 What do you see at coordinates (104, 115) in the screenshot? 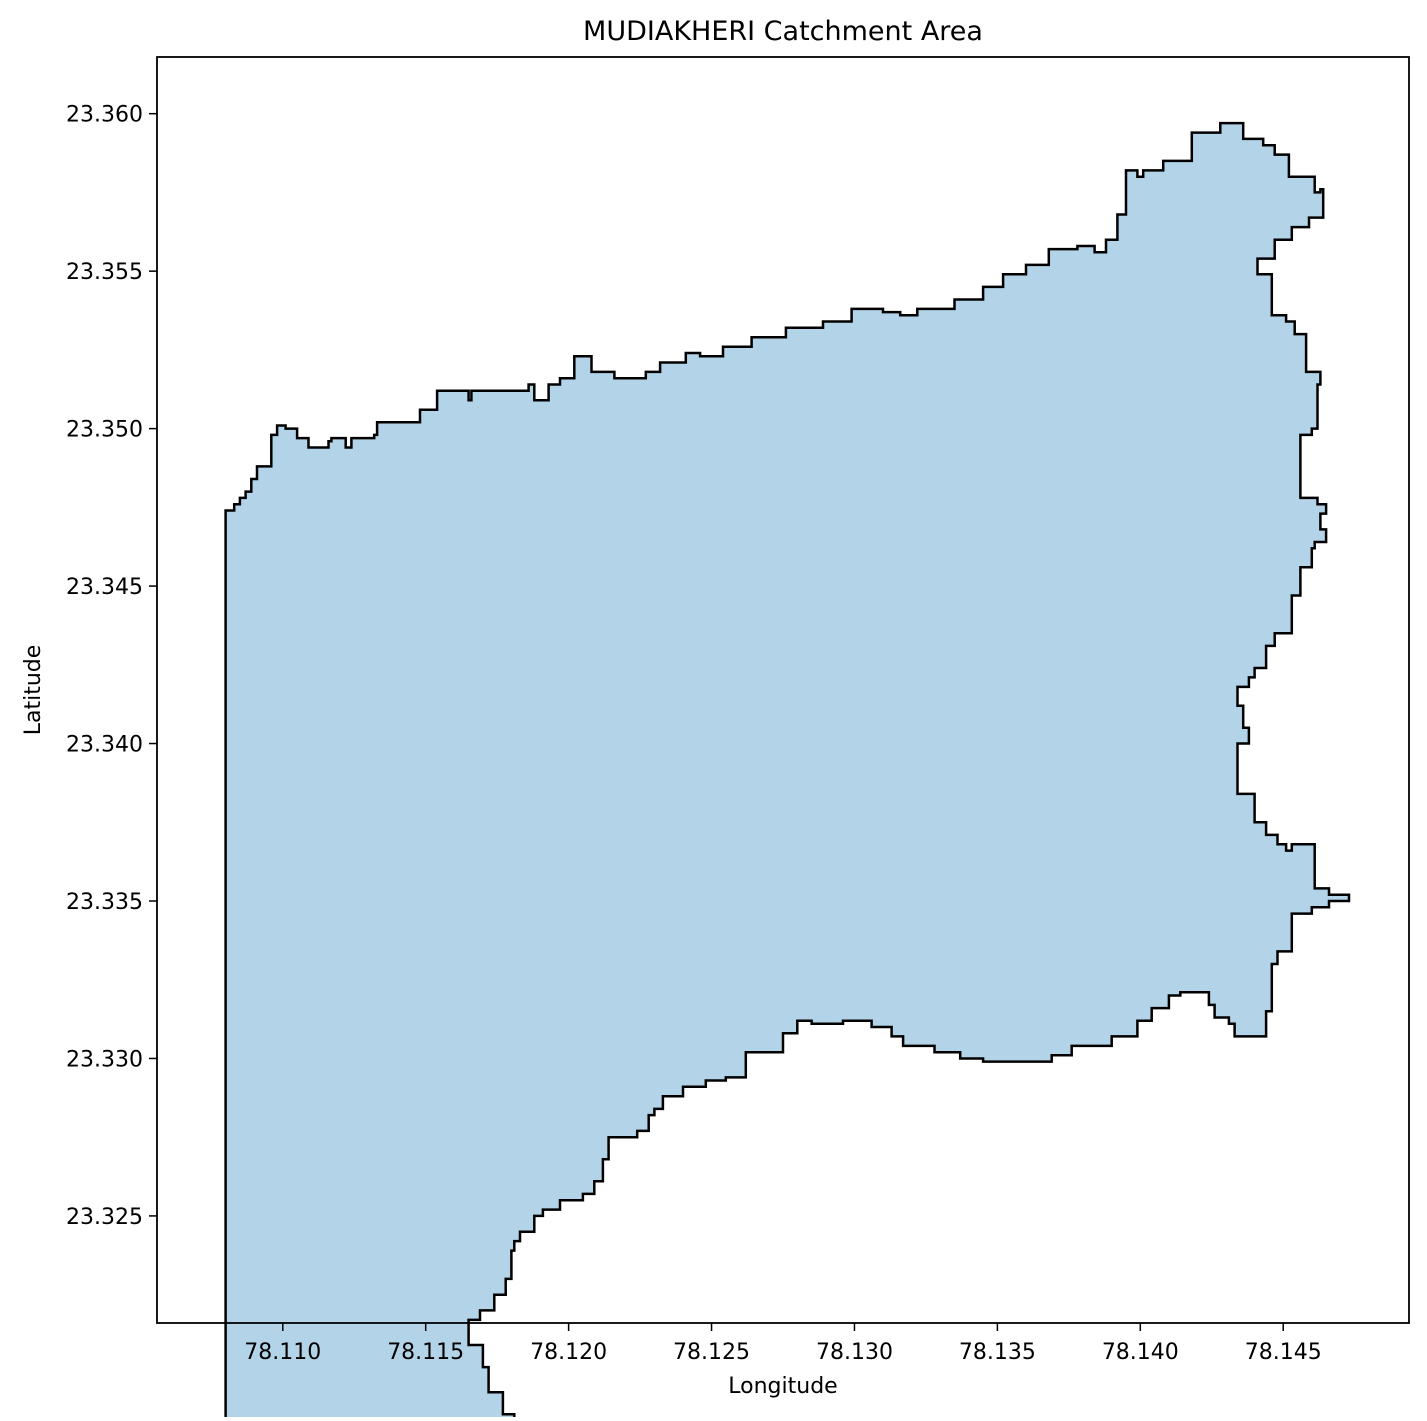
I see `y-tick-label: 23.360` at bounding box center [104, 115].